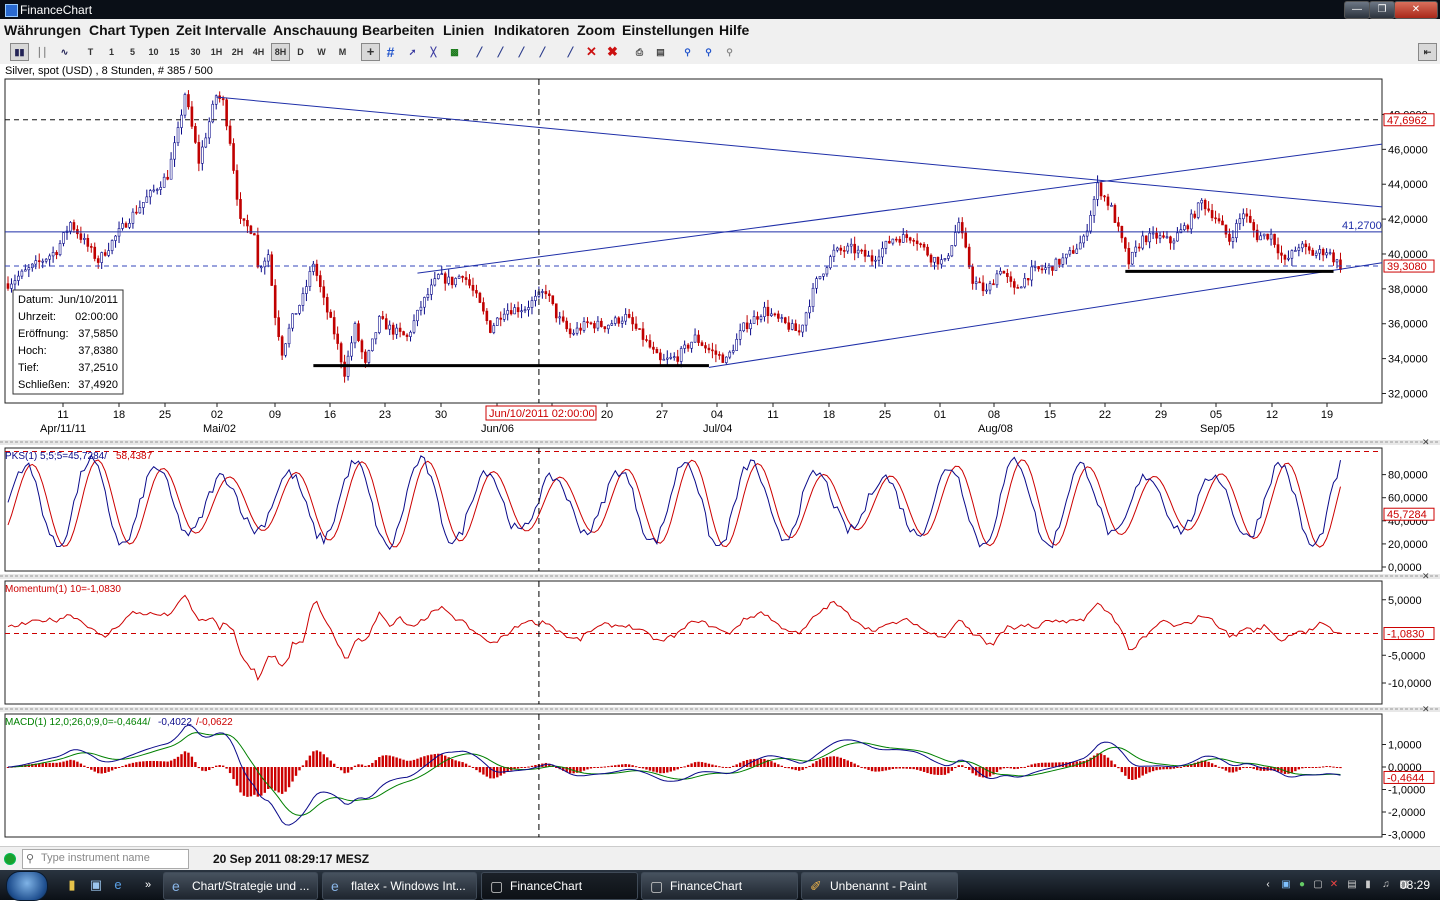 Image resolution: width=1440 pixels, height=901 pixels. Describe the element at coordinates (1409, 777) in the screenshot. I see `macd-last-box` at that location.